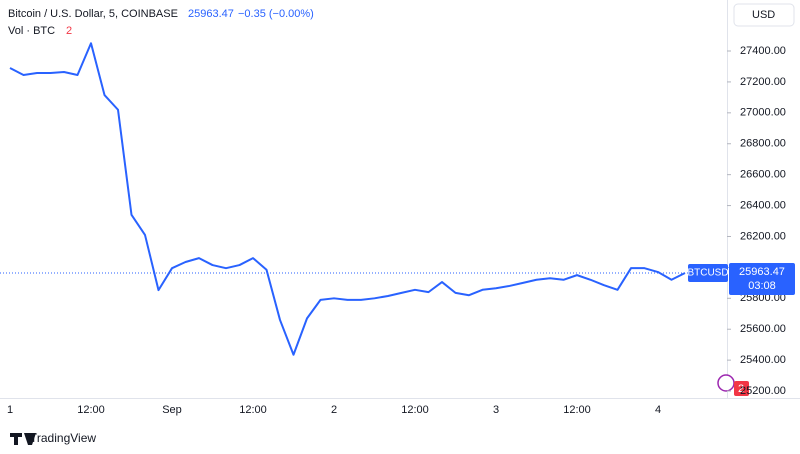 The image size is (800, 454). I want to click on symbol-tag, so click(708, 273).